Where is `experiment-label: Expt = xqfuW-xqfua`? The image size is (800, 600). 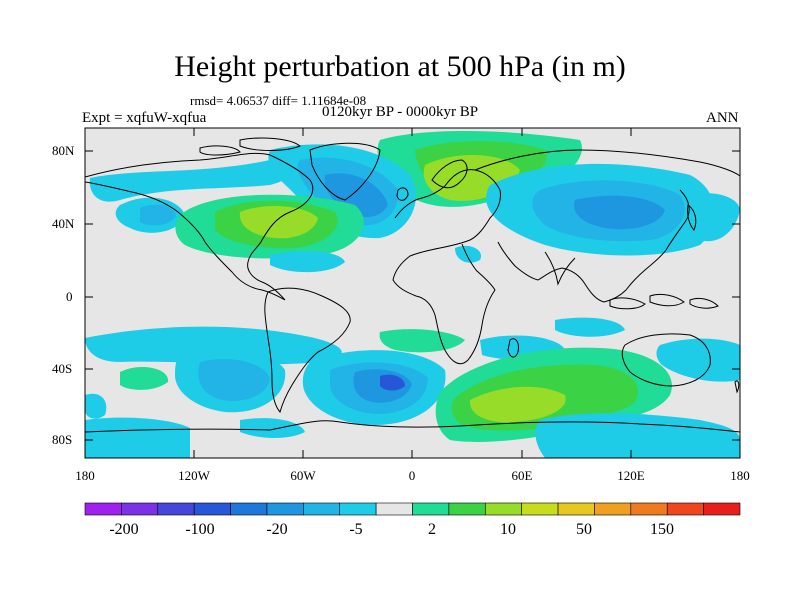
experiment-label: Expt = xqfuW-xqfua is located at coordinates (144, 118).